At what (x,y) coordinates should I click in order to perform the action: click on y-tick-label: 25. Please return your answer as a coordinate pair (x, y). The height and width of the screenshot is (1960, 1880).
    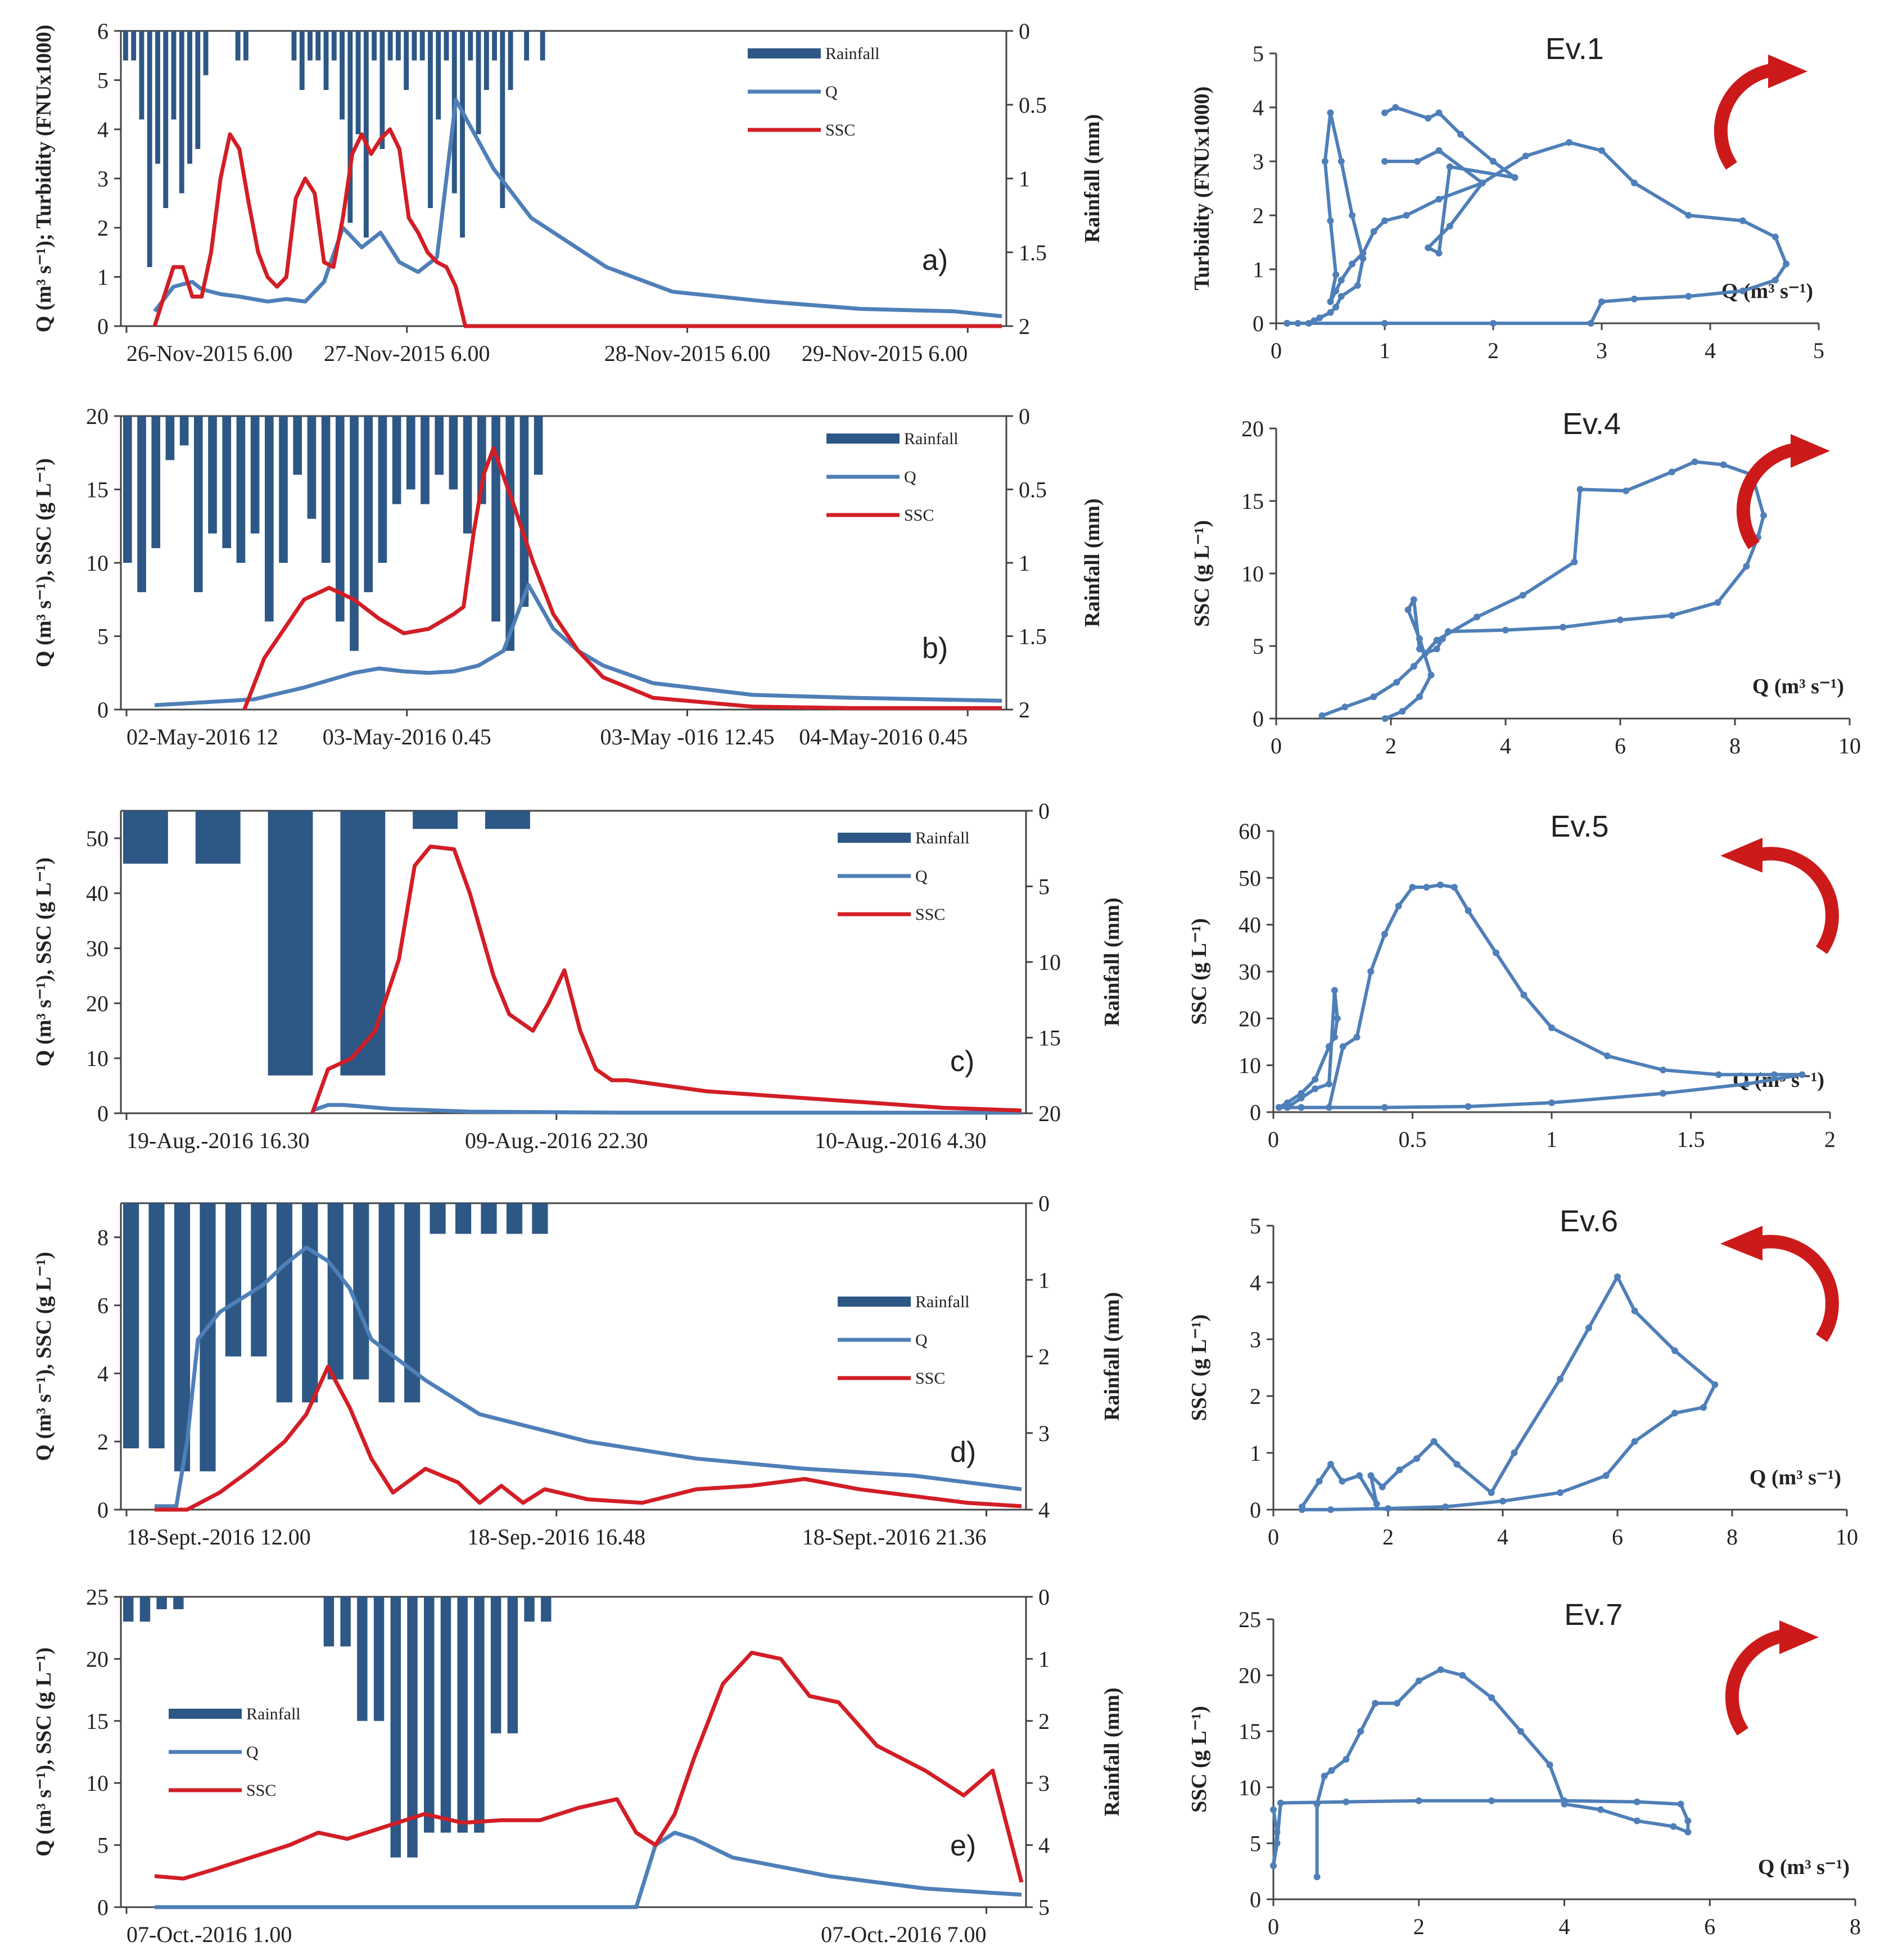
    Looking at the image, I should click on (1250, 1619).